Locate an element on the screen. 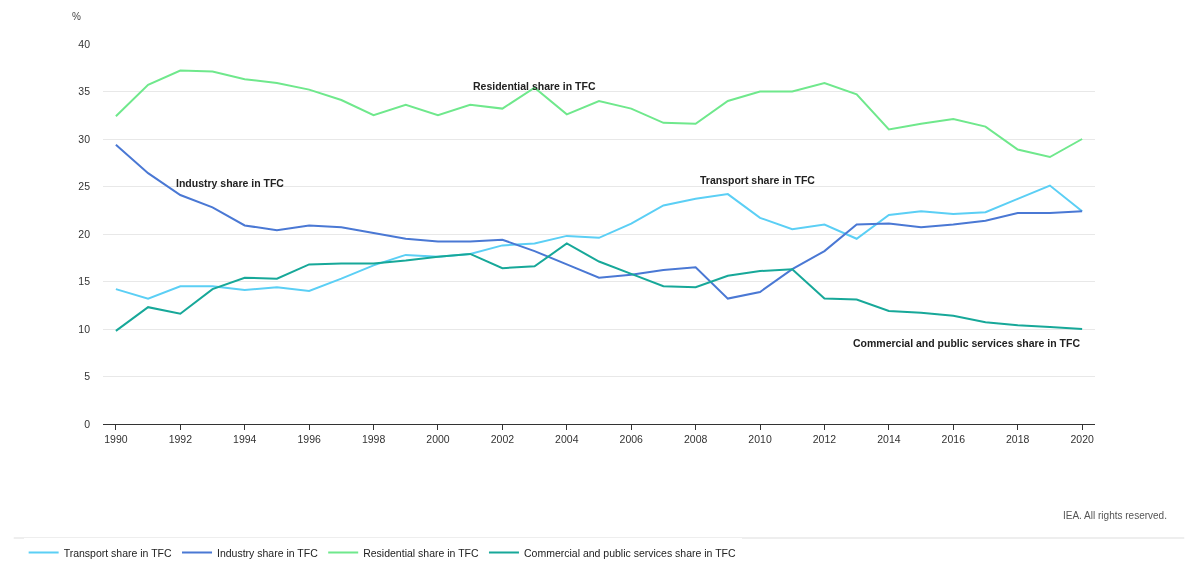  x-tick-label: 1992 is located at coordinates (180, 438).